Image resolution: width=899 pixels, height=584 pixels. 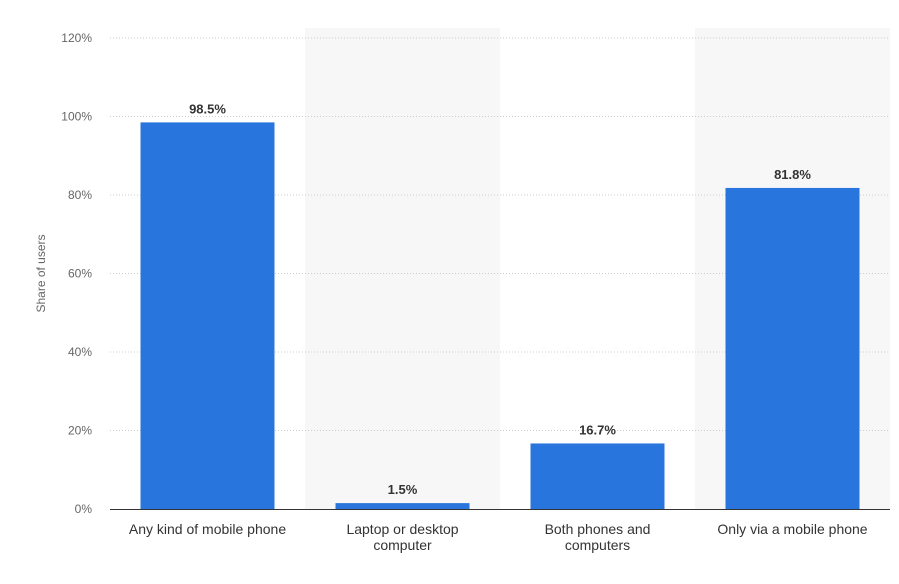 What do you see at coordinates (80, 274) in the screenshot?
I see `y-tick-label: 60%` at bounding box center [80, 274].